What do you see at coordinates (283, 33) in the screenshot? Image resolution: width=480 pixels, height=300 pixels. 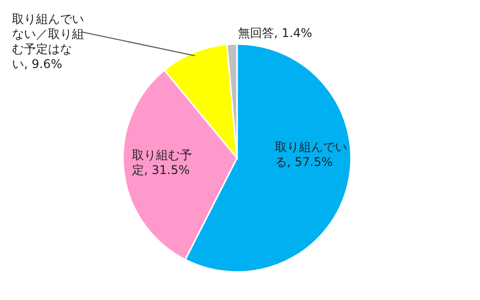 I see `slice-label: 無回答, 1.4%` at bounding box center [283, 33].